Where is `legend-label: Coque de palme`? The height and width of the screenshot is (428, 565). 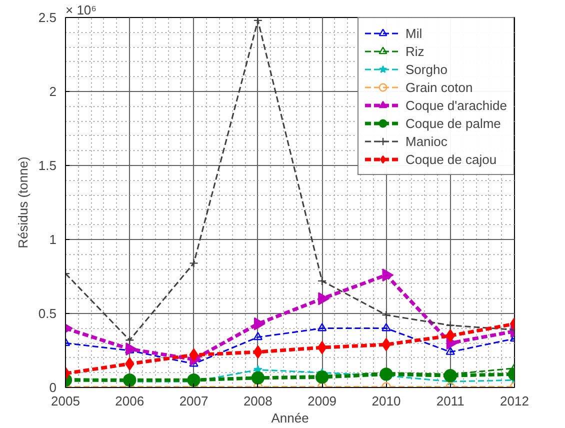 legend-label: Coque de palme is located at coordinates (453, 123).